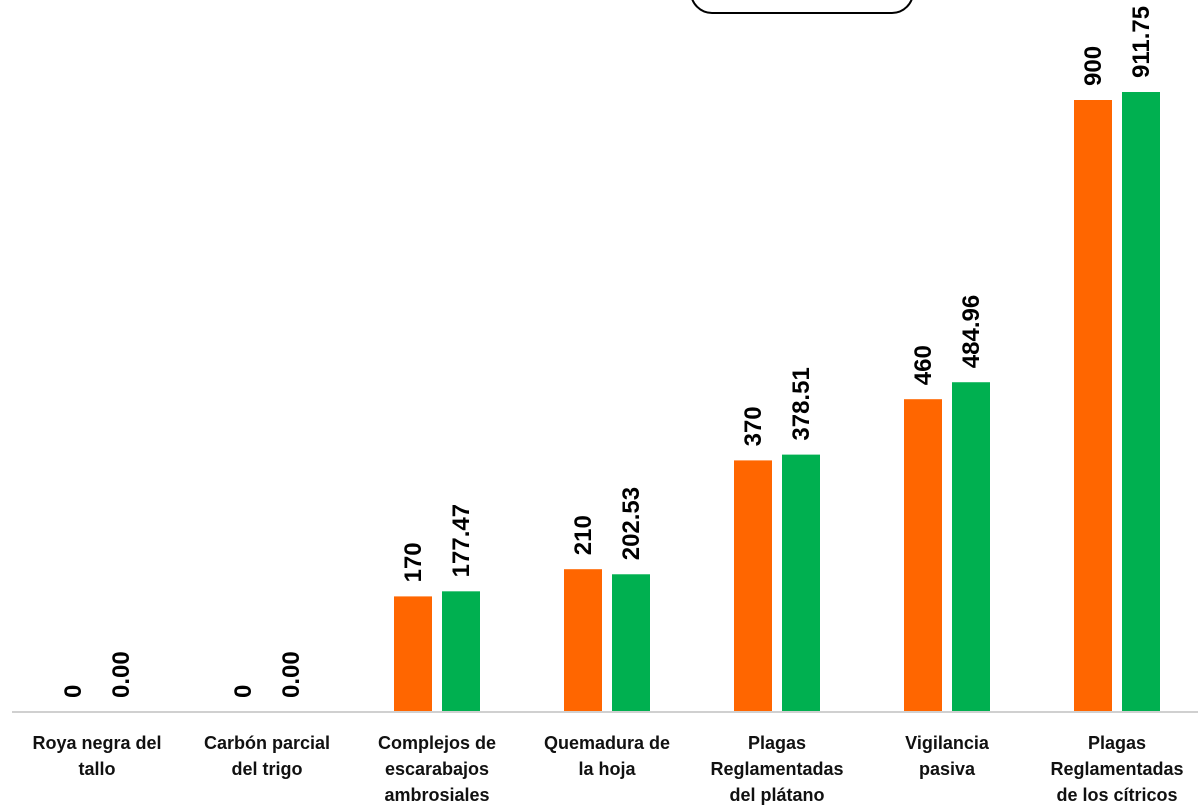  I want to click on category-label: Complejos de escarabajos ambrosiales, so click(437, 769).